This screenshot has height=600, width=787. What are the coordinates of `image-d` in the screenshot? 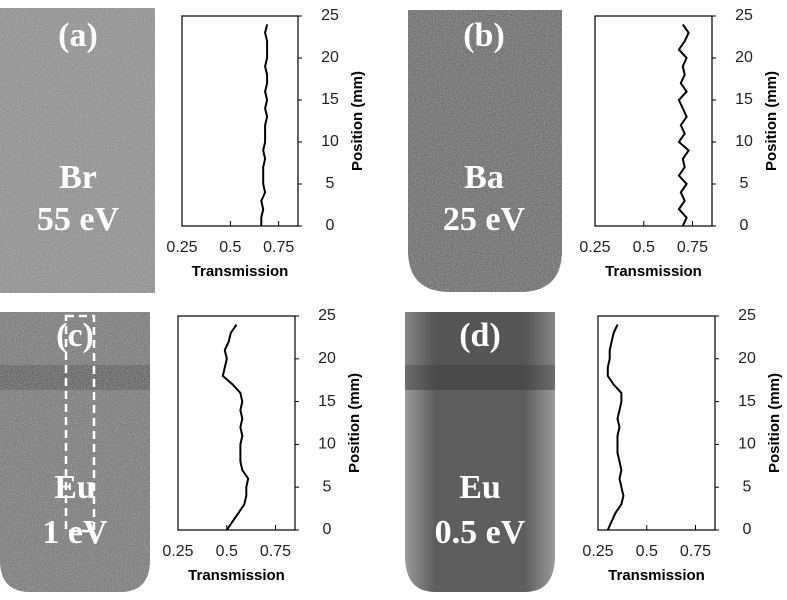 It's located at (480, 452).